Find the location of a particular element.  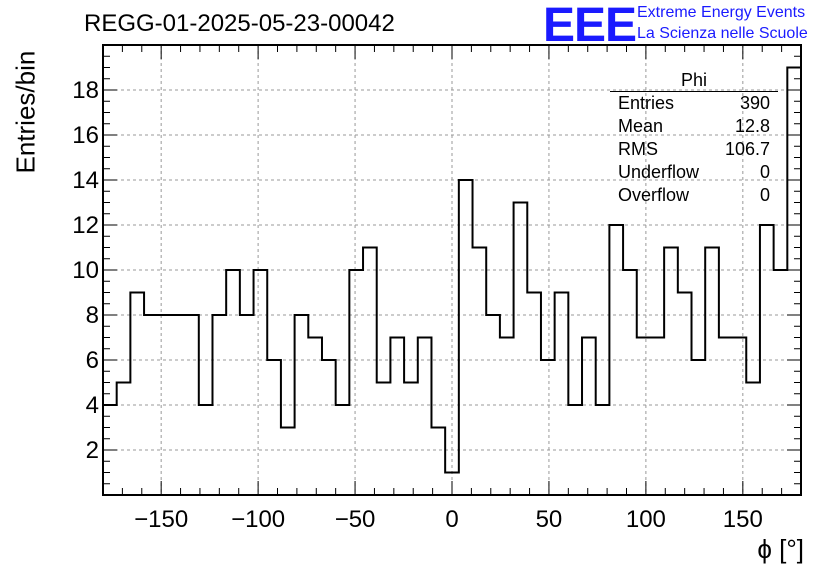

stats-row: Entries 390 is located at coordinates (694, 103).